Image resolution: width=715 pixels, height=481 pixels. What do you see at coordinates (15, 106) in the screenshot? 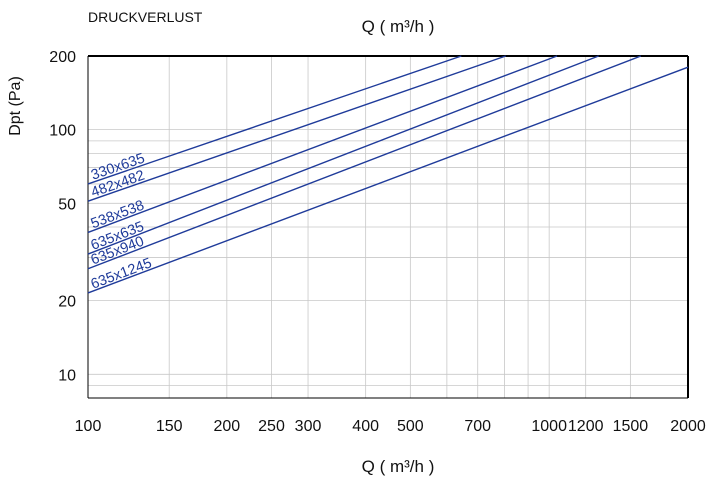
I see `y-axis-label: Dpt (Pa)` at bounding box center [15, 106].